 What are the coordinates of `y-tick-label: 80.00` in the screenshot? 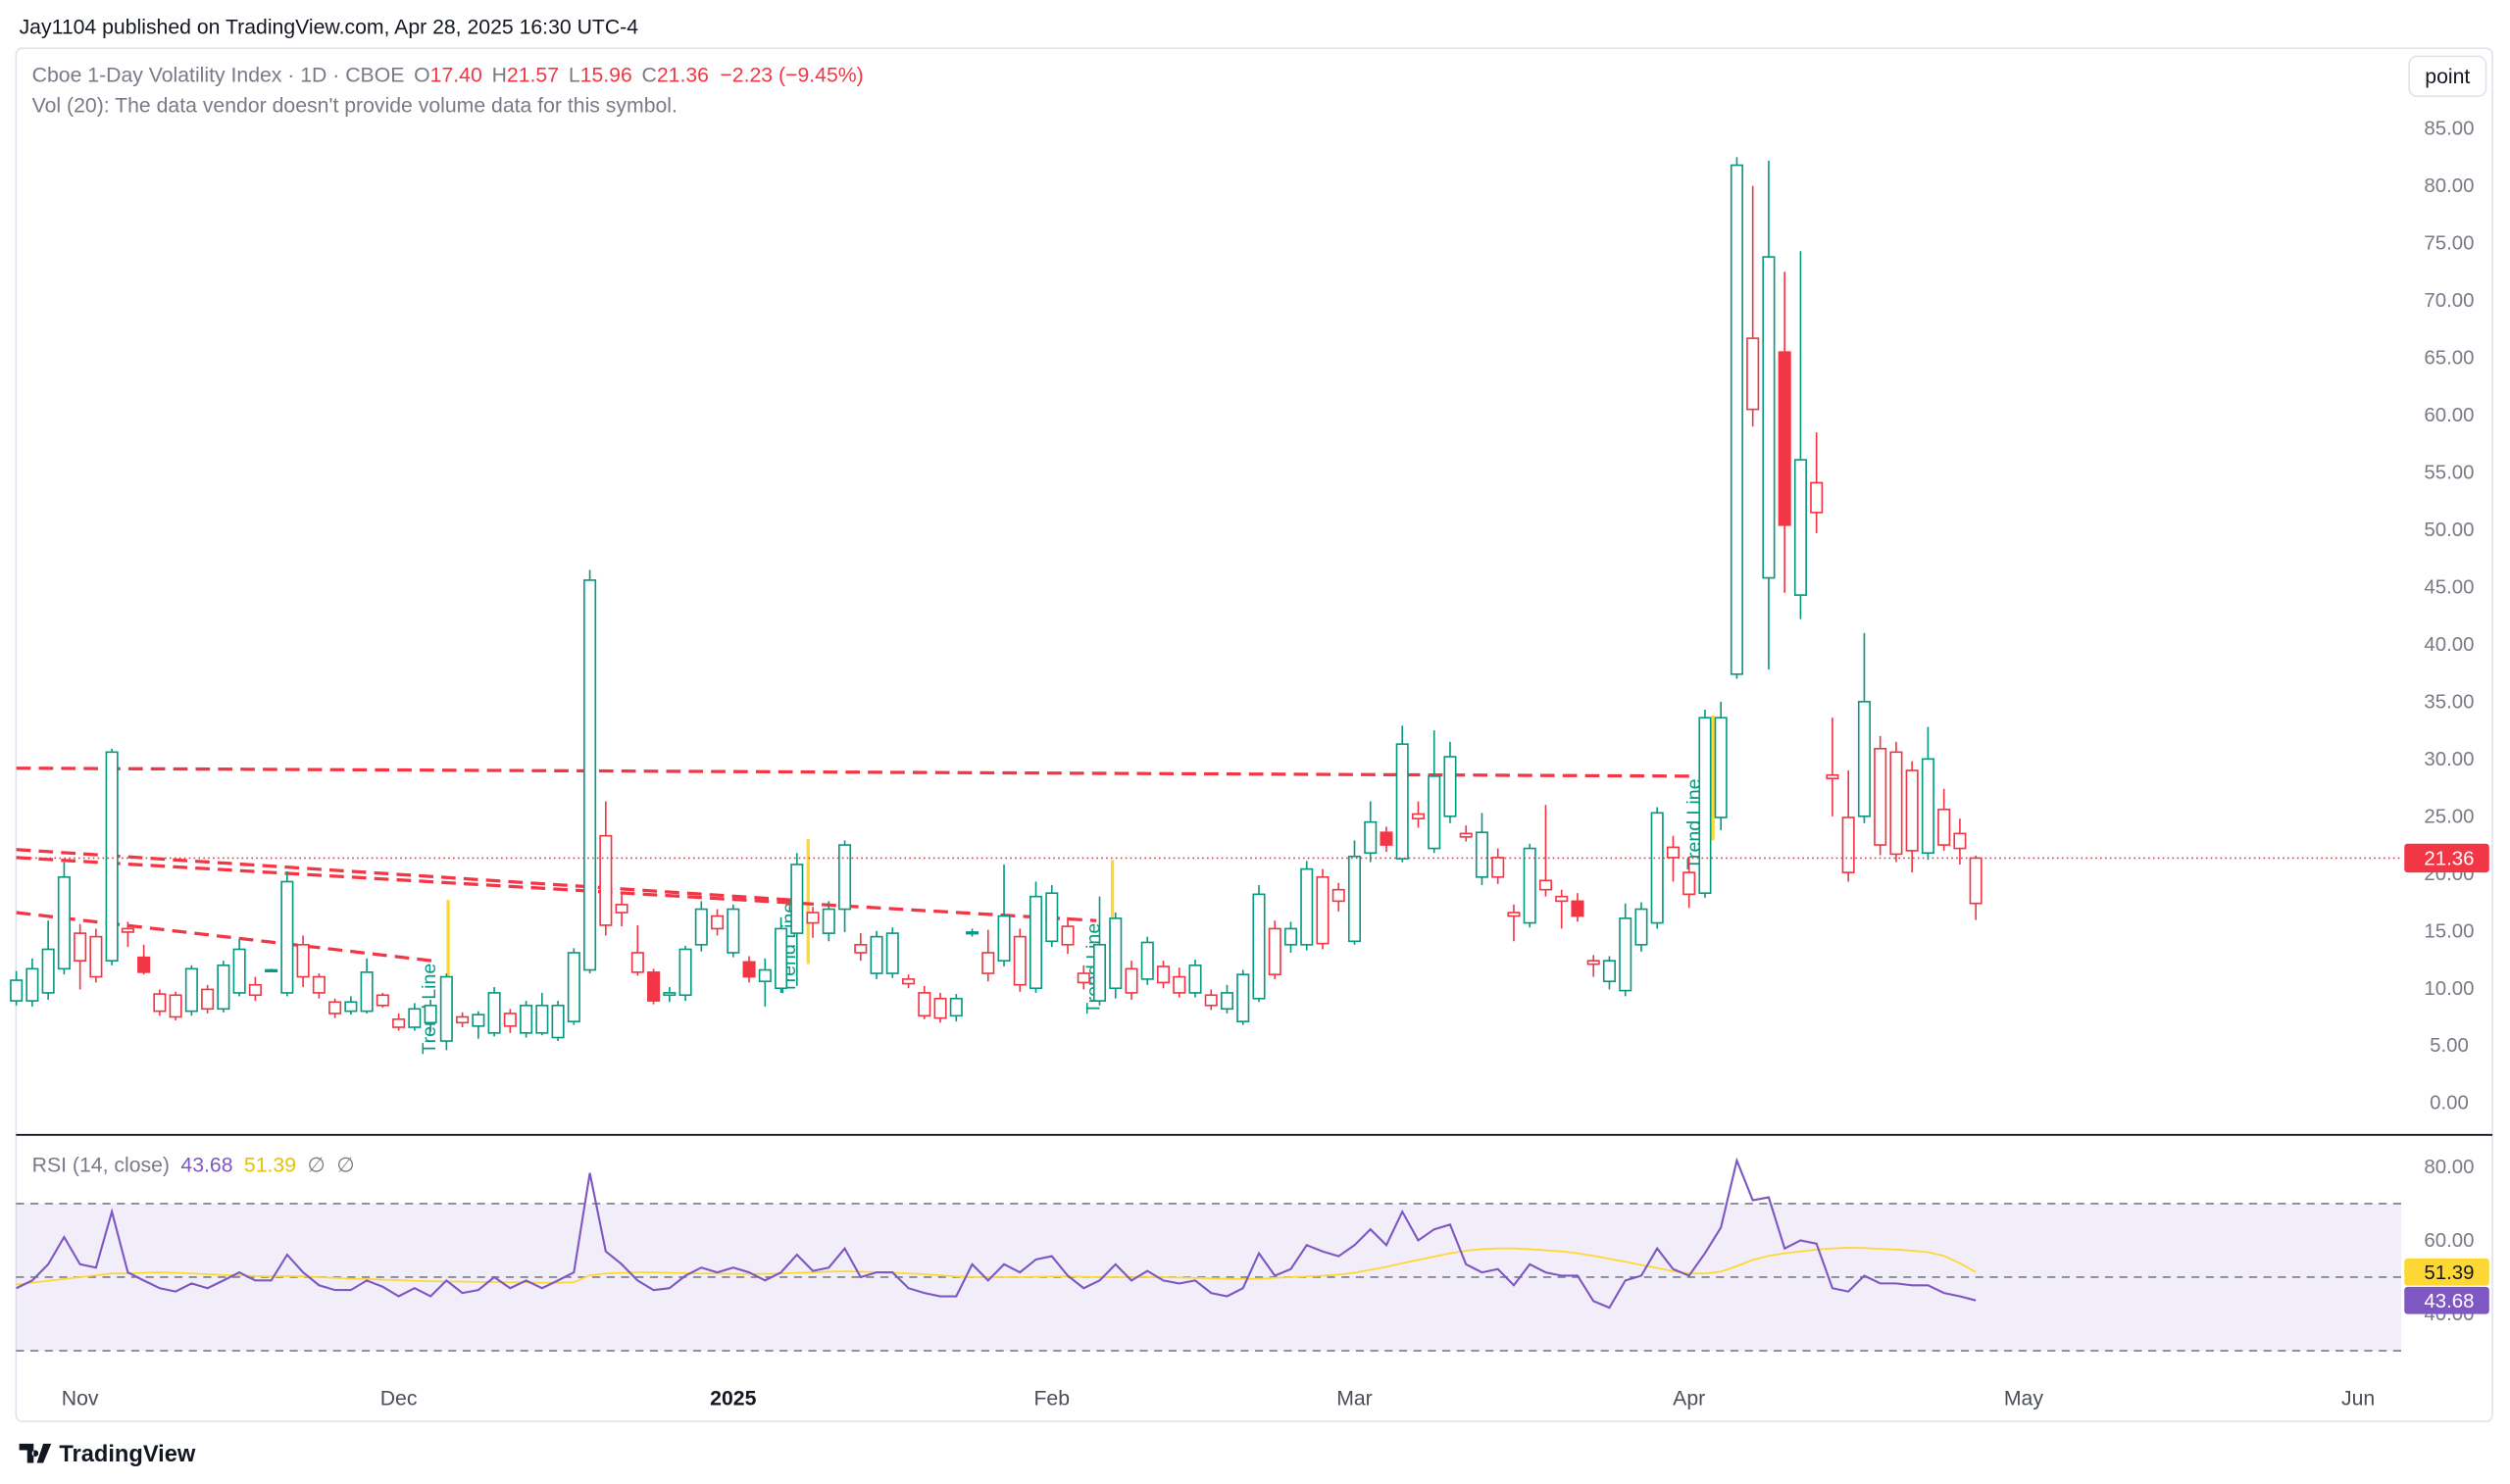 It's located at (2449, 186).